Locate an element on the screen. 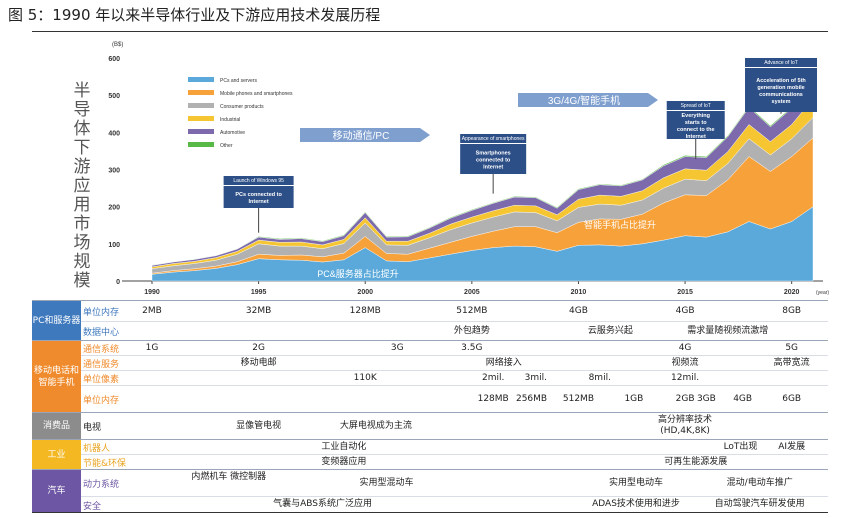 The height and width of the screenshot is (518, 846). callout-iot-spread-head-box is located at coordinates (695, 105).